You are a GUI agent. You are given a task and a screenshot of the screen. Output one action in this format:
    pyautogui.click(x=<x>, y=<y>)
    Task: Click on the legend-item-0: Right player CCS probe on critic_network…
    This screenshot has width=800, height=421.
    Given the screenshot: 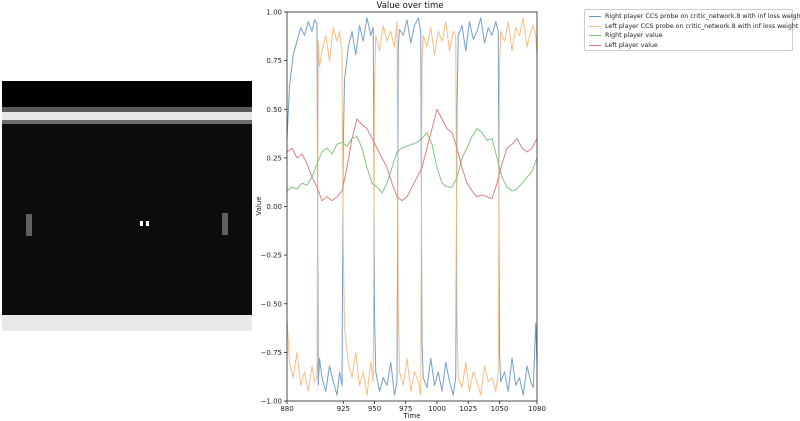 What is the action you would take?
    pyautogui.click(x=694, y=17)
    